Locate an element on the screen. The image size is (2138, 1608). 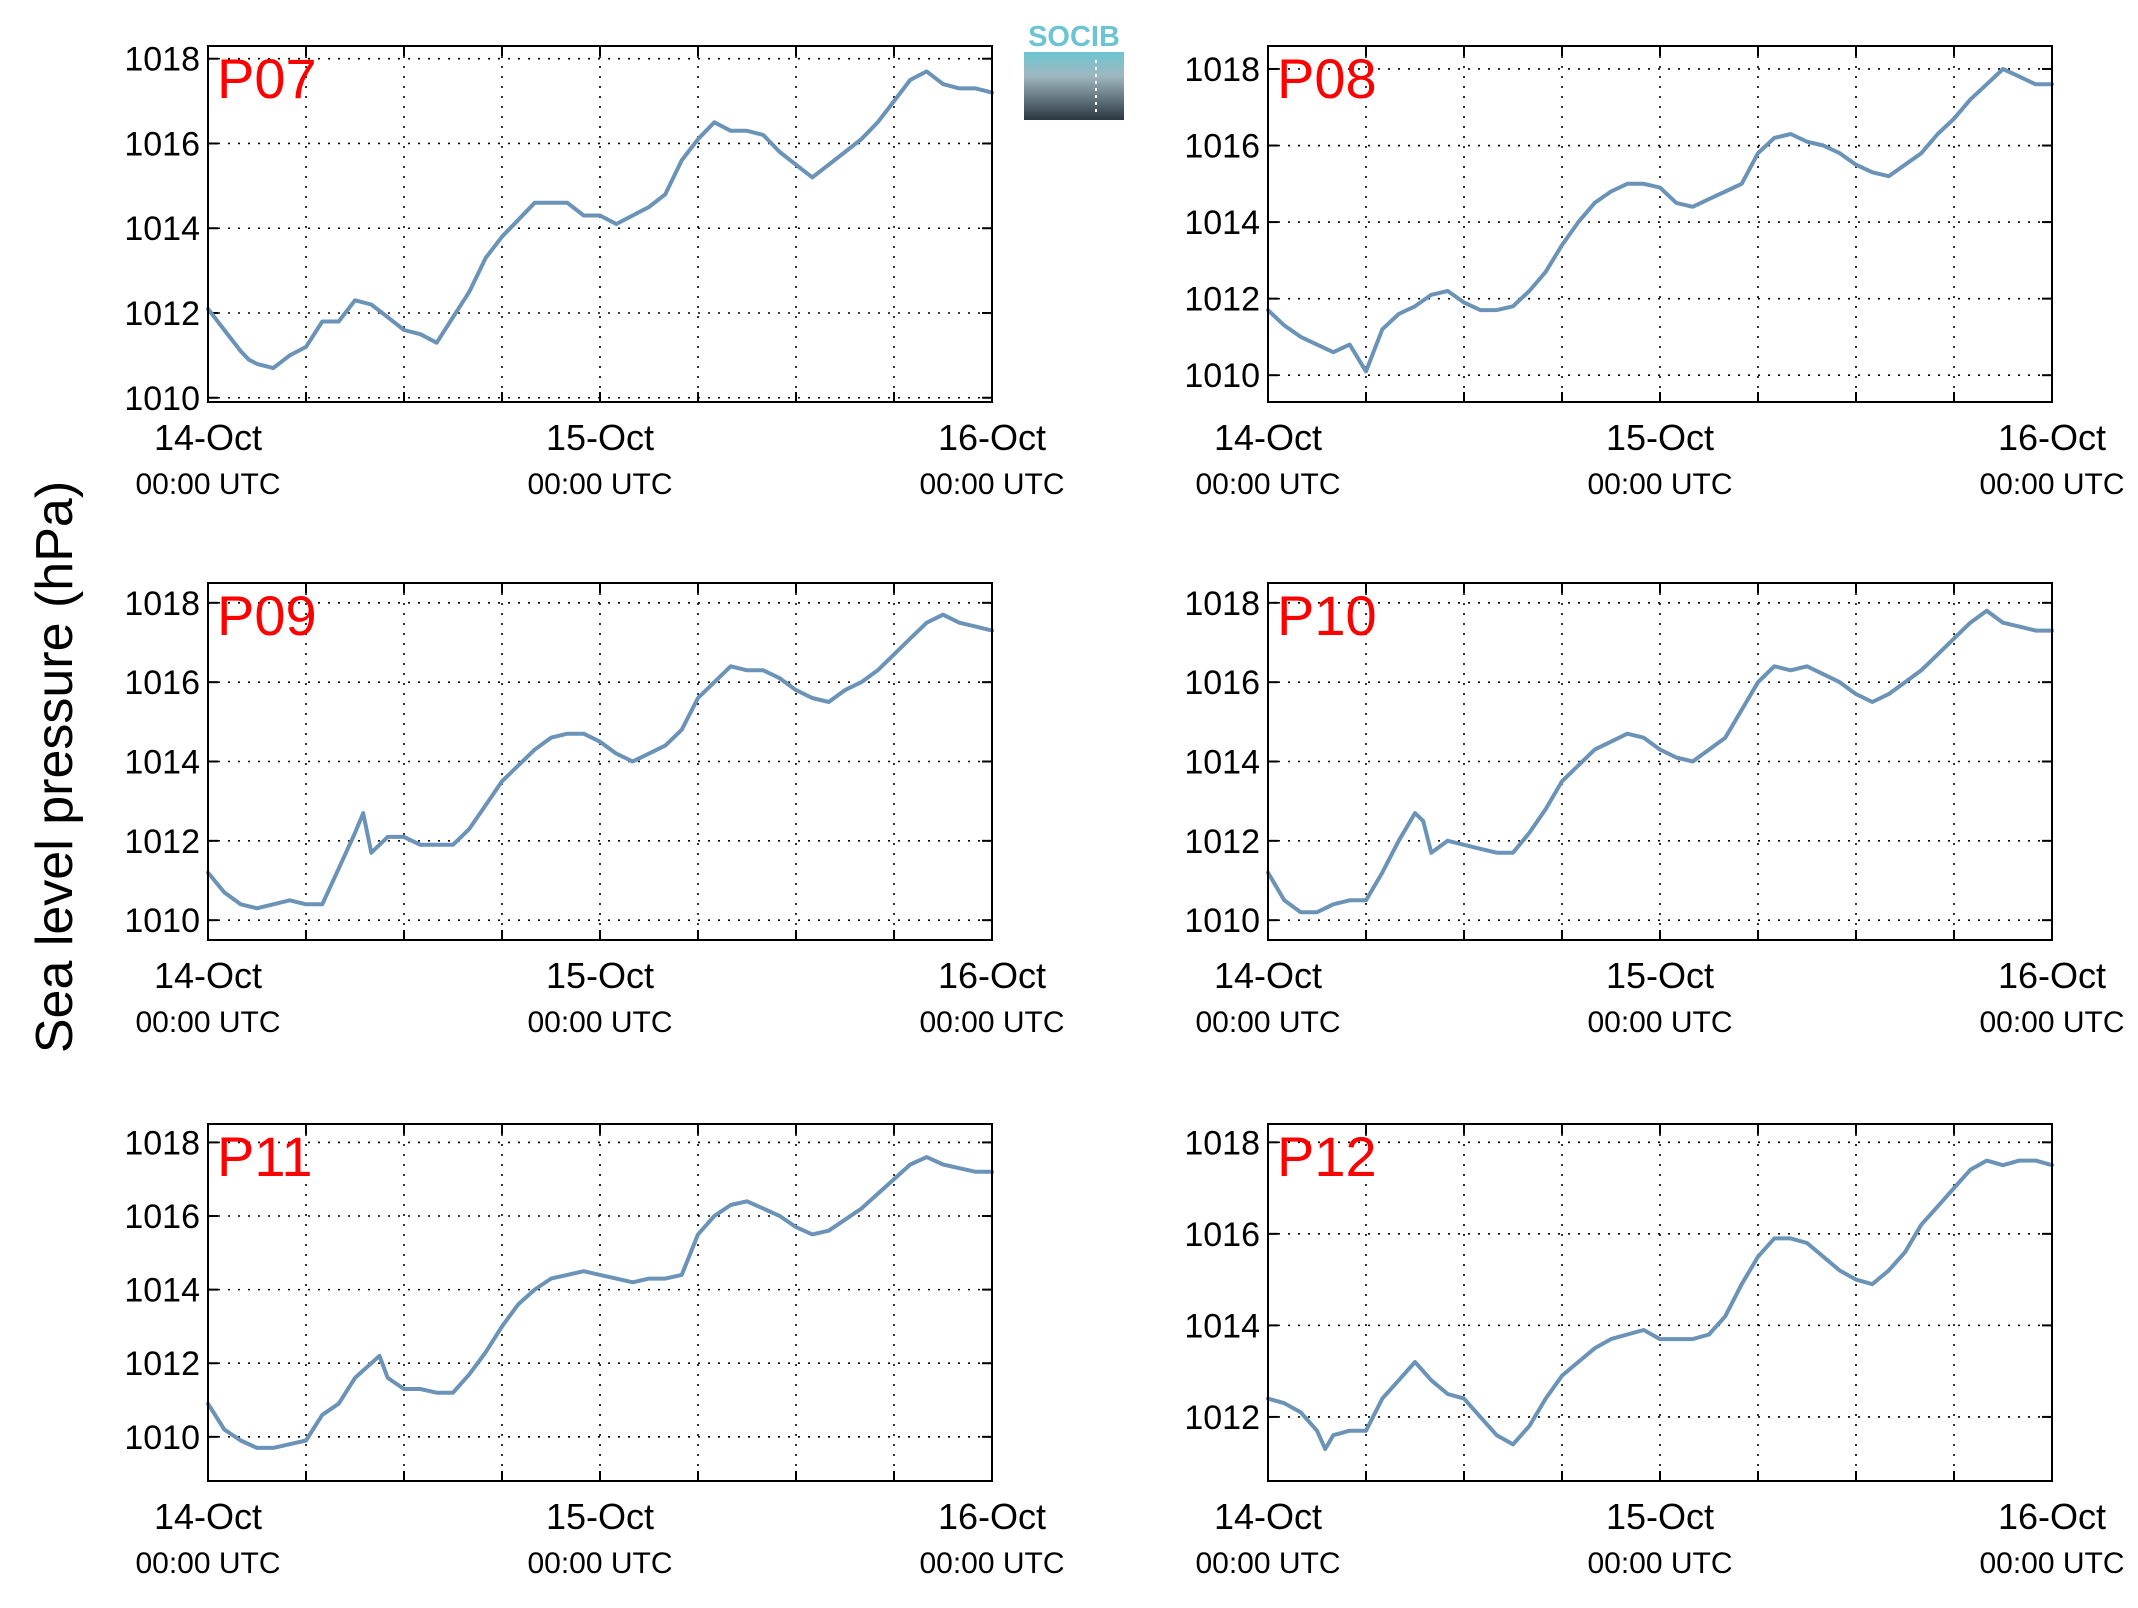
logo-text: SOCIB is located at coordinates (1074, 37).